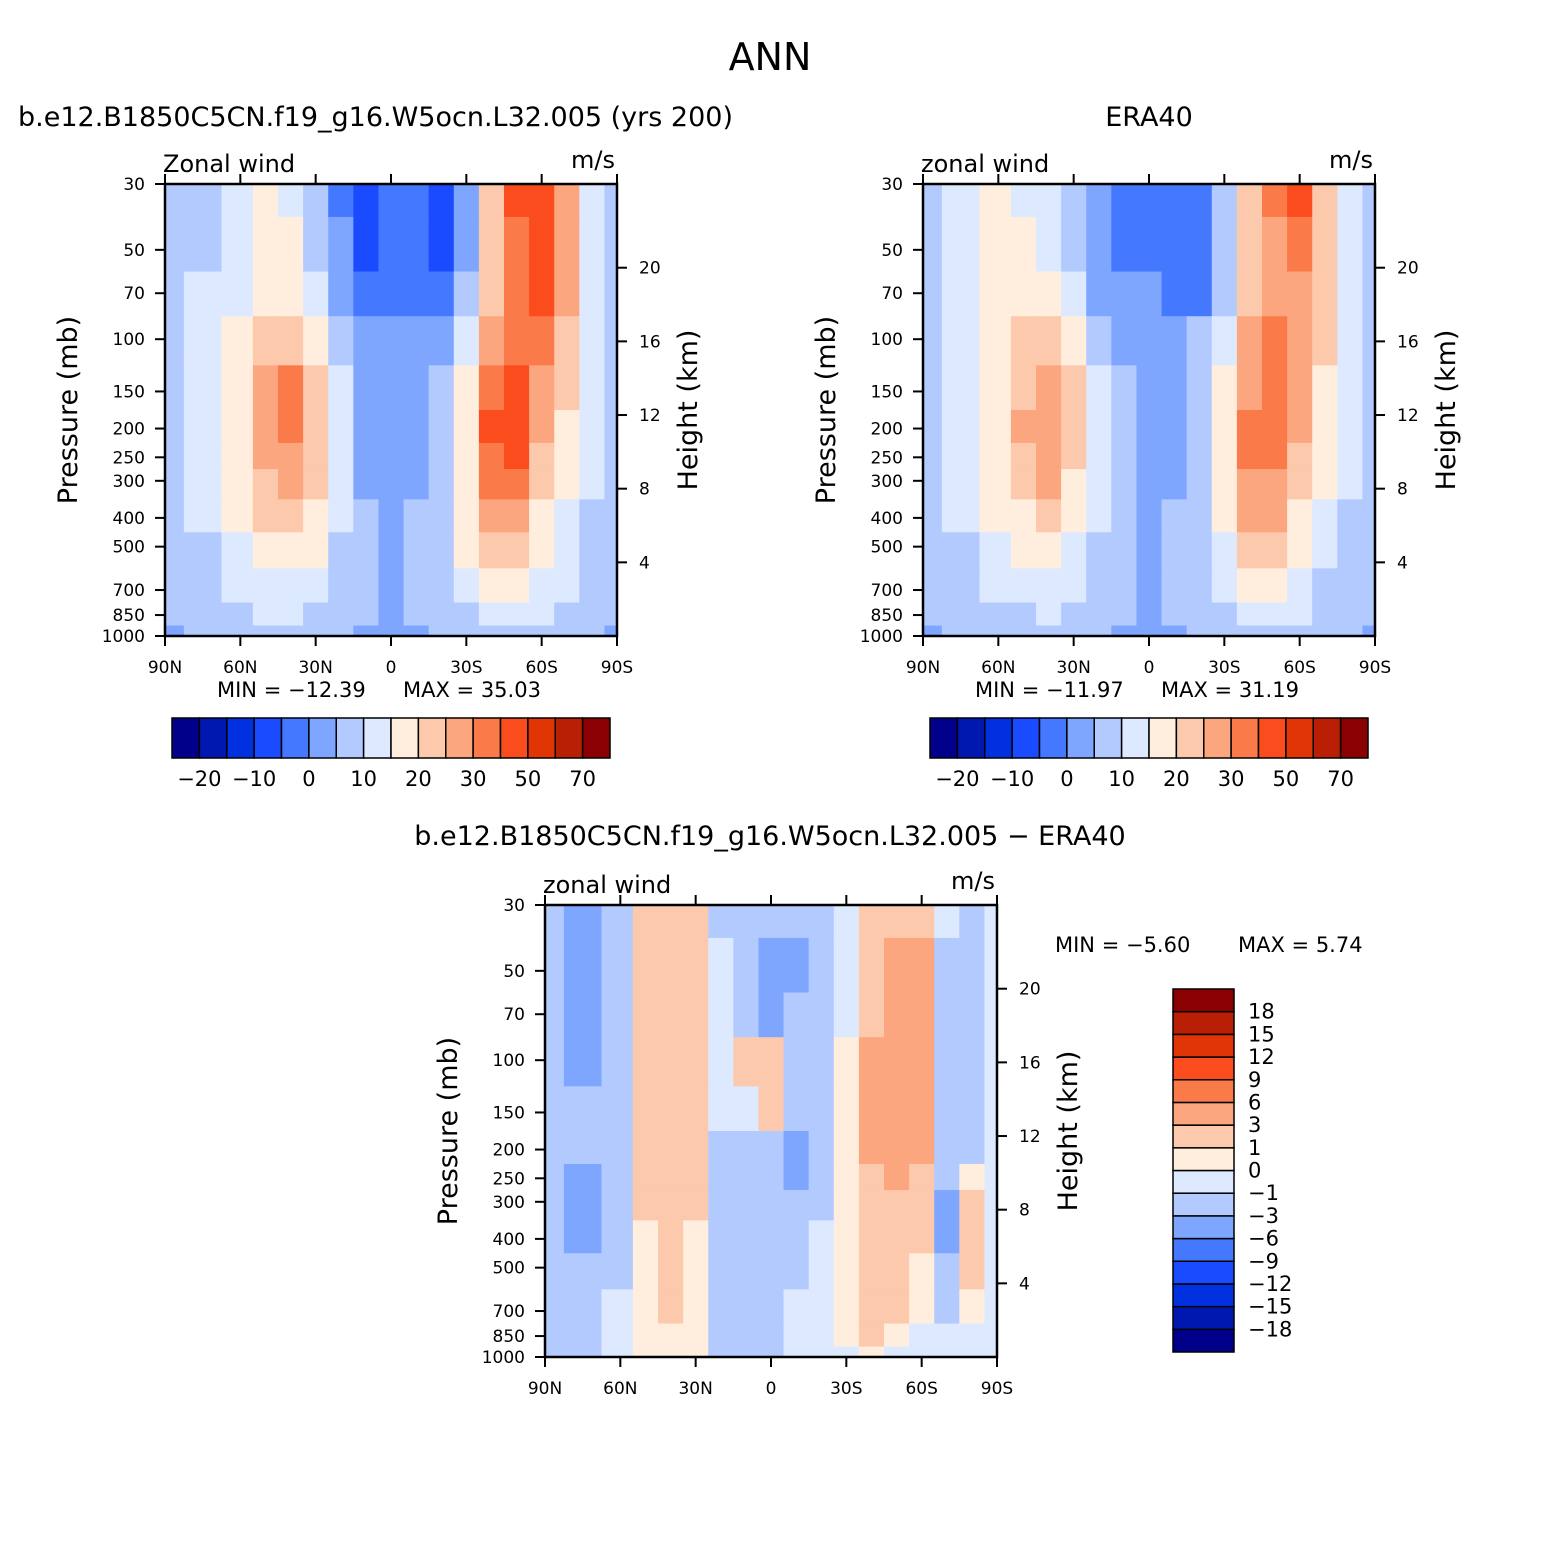  Describe the element at coordinates (887, 458) in the screenshot. I see `pressure-tick-label: 250` at that location.